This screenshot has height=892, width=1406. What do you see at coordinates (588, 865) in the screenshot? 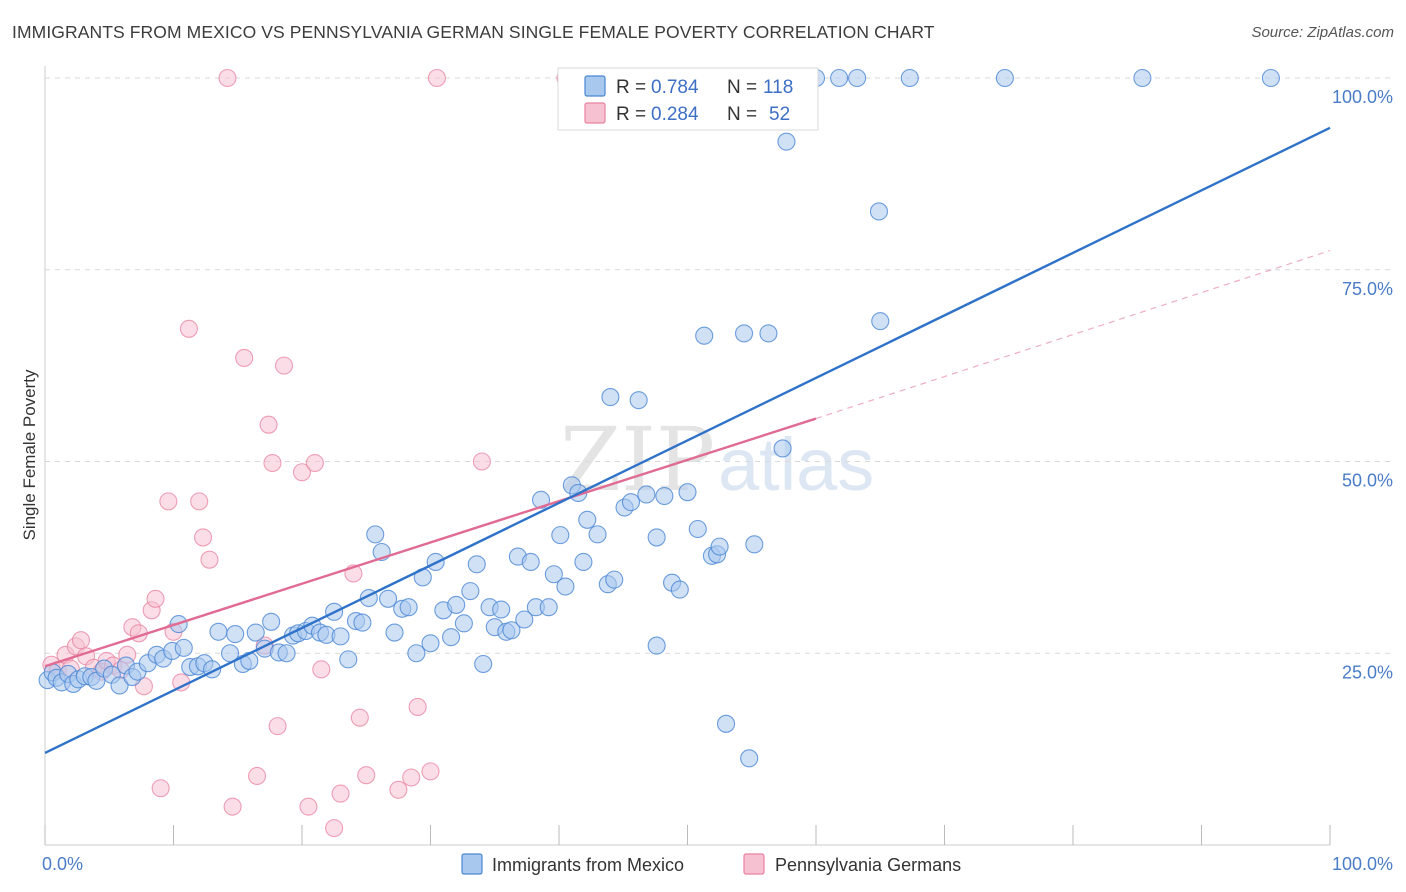
I see `bottom-legend-label-blue: Immigrants from Mexico` at bounding box center [588, 865].